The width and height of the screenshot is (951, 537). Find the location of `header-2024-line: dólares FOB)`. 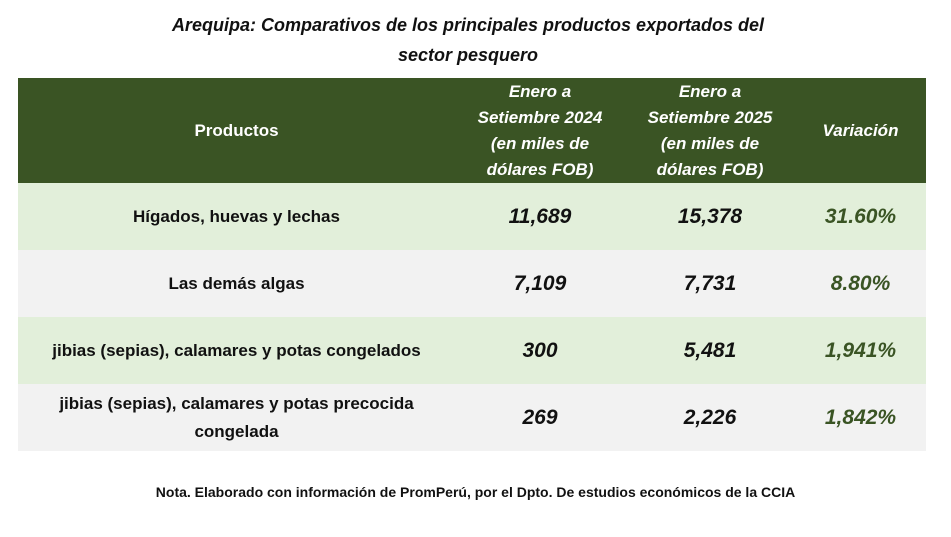

header-2024-line: dólares FOB) is located at coordinates (540, 169).